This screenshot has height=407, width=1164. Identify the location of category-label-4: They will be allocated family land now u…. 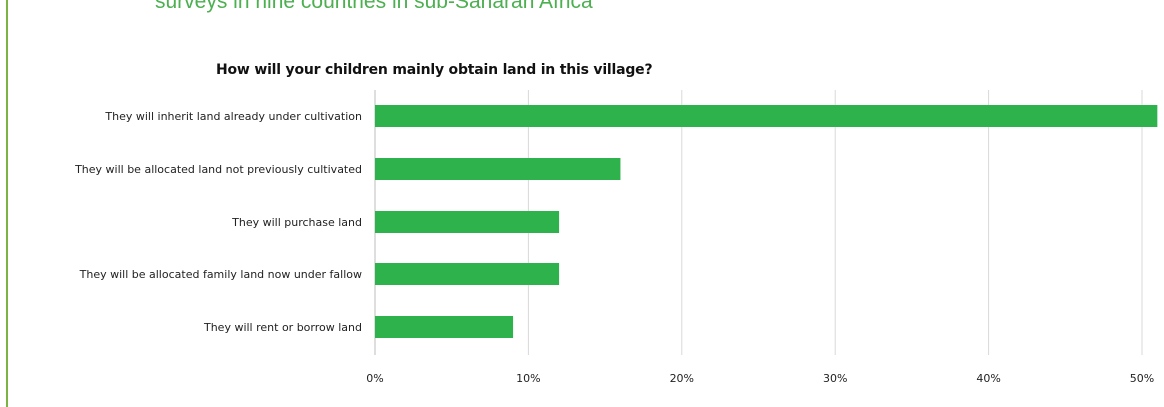
(220, 274).